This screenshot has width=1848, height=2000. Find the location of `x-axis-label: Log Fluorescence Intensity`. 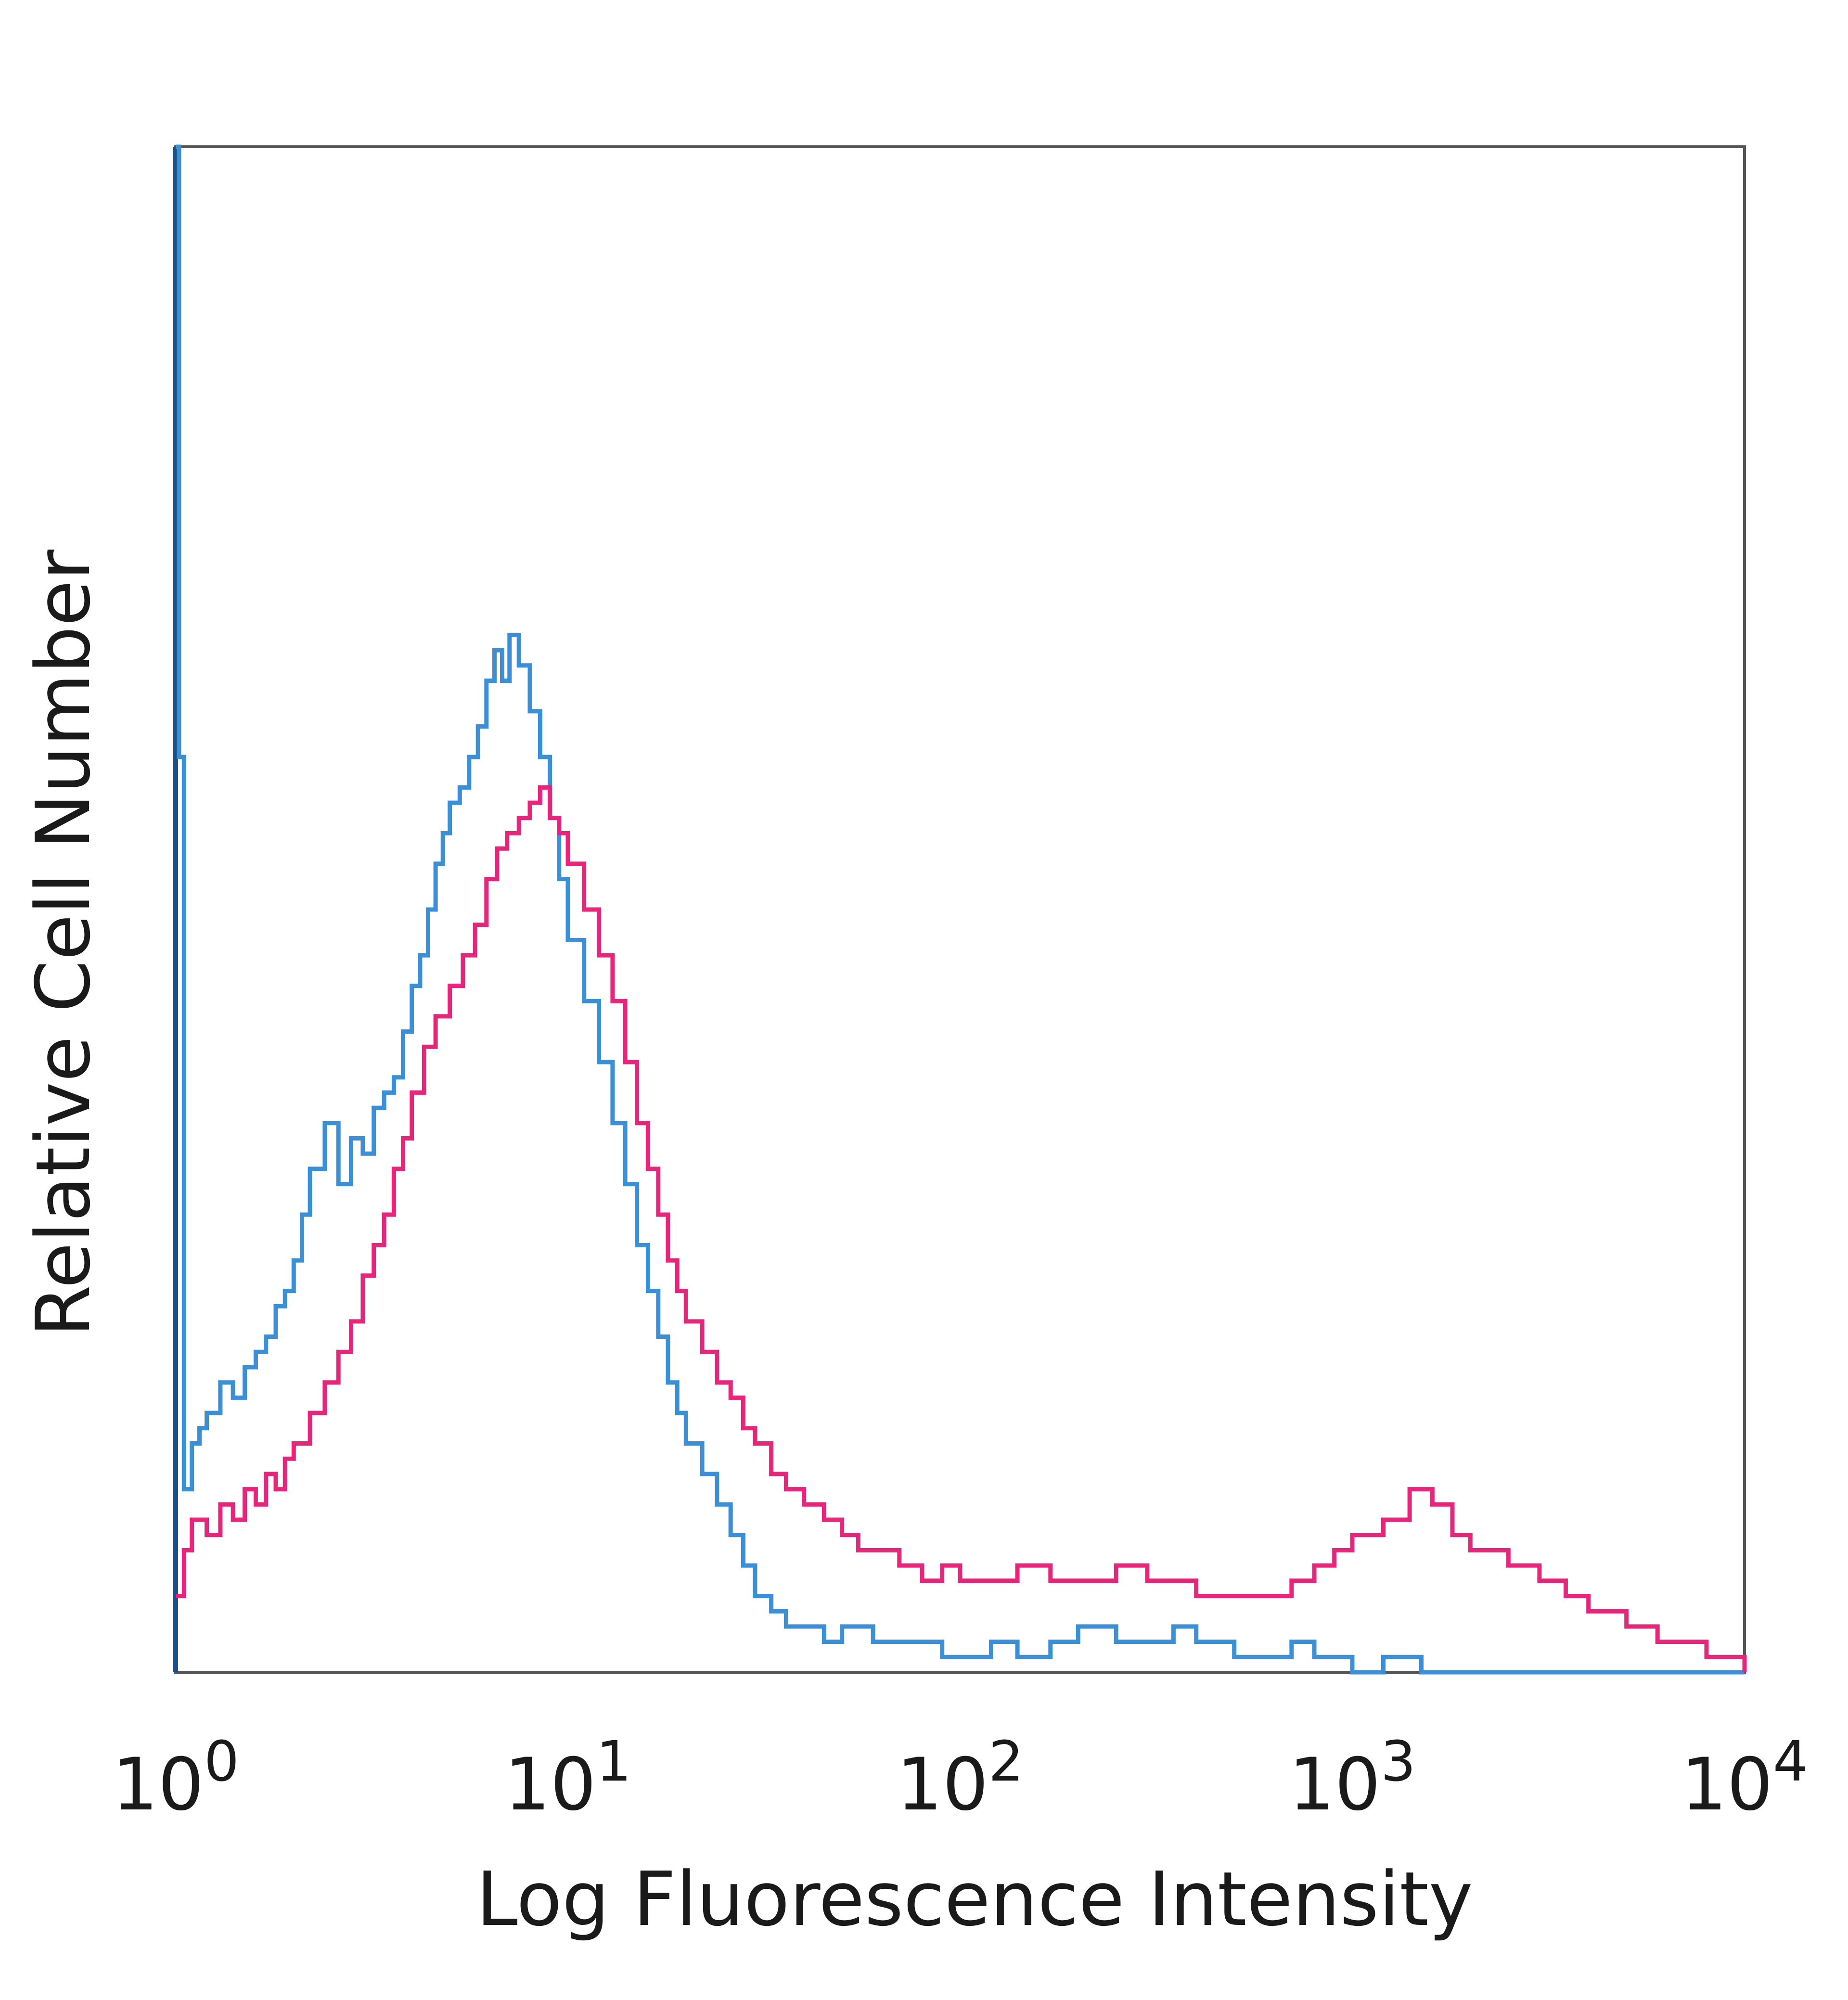

x-axis-label: Log Fluorescence Intensity is located at coordinates (974, 1899).